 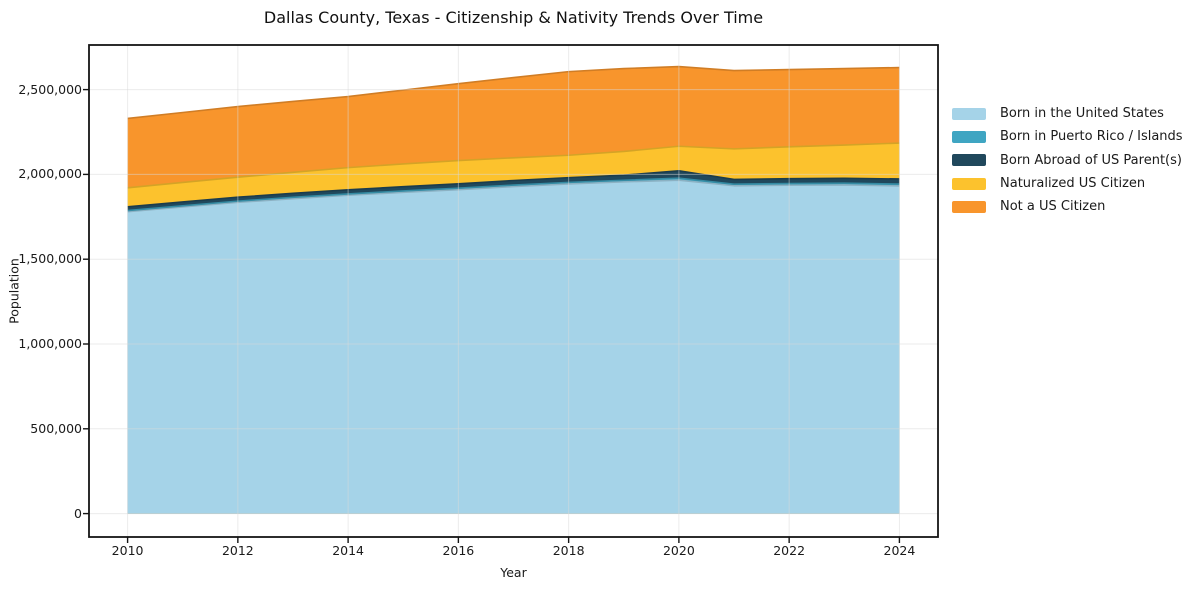 What do you see at coordinates (899, 550) in the screenshot?
I see `x-tick-label: 2024` at bounding box center [899, 550].